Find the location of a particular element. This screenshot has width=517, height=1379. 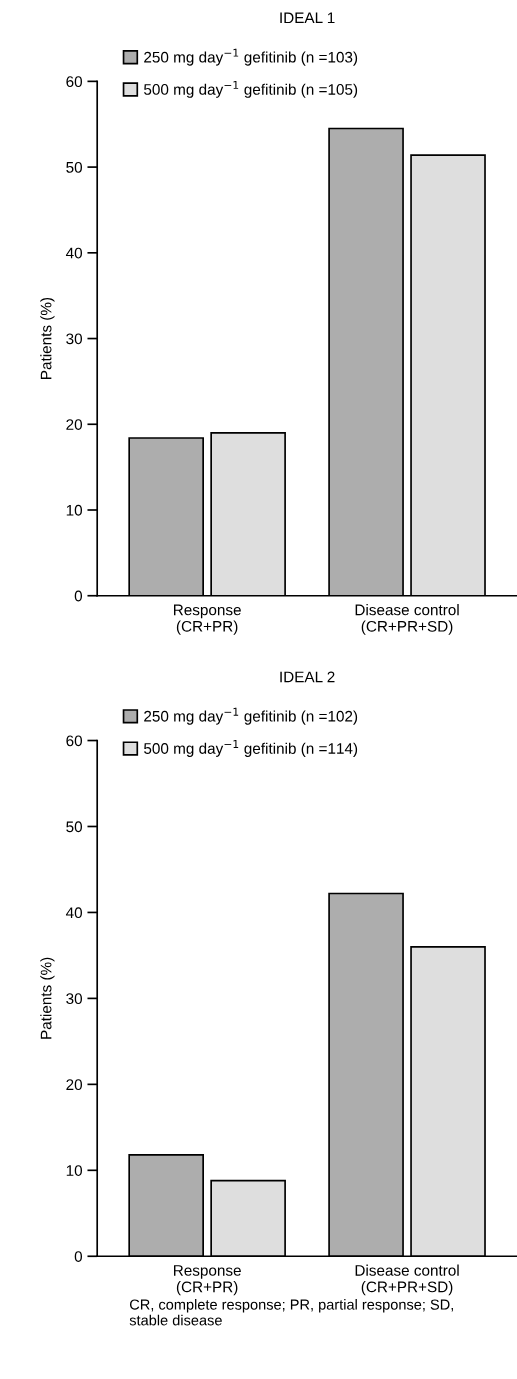

legend-label: 500 mg day$^{−1}$ gefitinib (n =105) is located at coordinates (251, 89).